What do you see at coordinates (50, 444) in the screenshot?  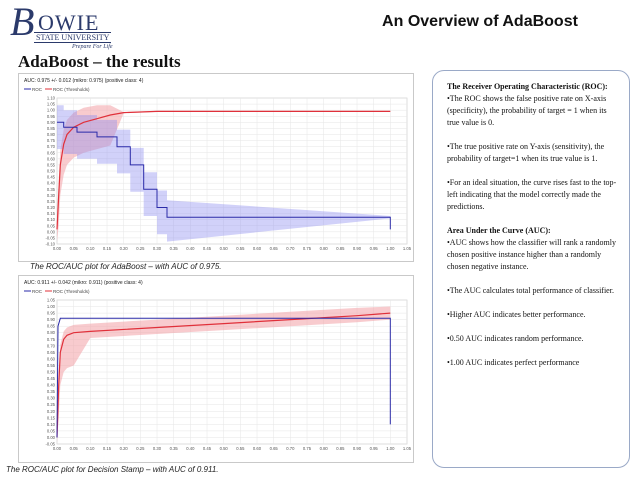 I see `y-tick-label: -0.05` at bounding box center [50, 444].